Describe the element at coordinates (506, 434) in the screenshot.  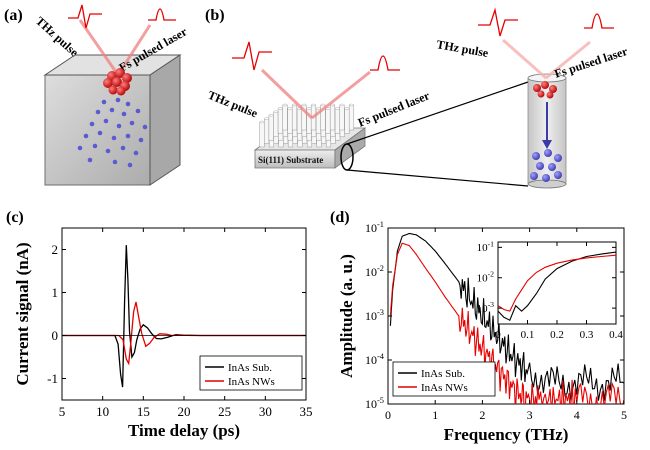
I see `x-axis-label: Frequency (THz)` at that location.